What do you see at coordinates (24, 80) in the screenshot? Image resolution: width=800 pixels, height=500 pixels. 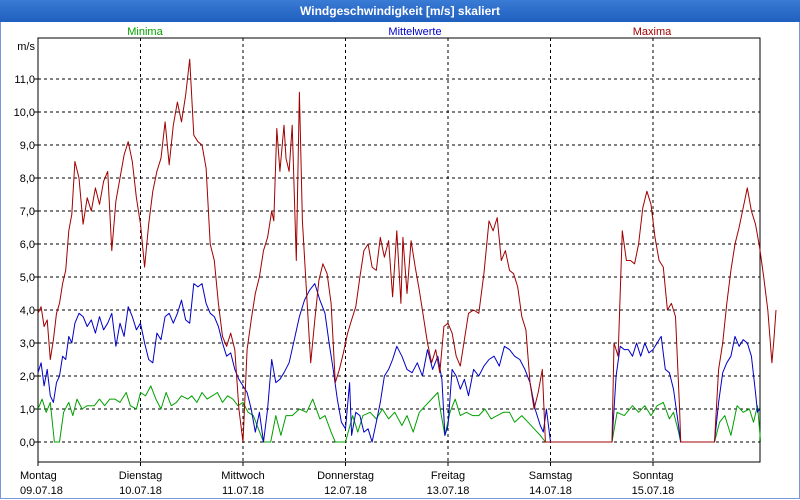 I see `y-tick-label: 11,0` at bounding box center [24, 80].